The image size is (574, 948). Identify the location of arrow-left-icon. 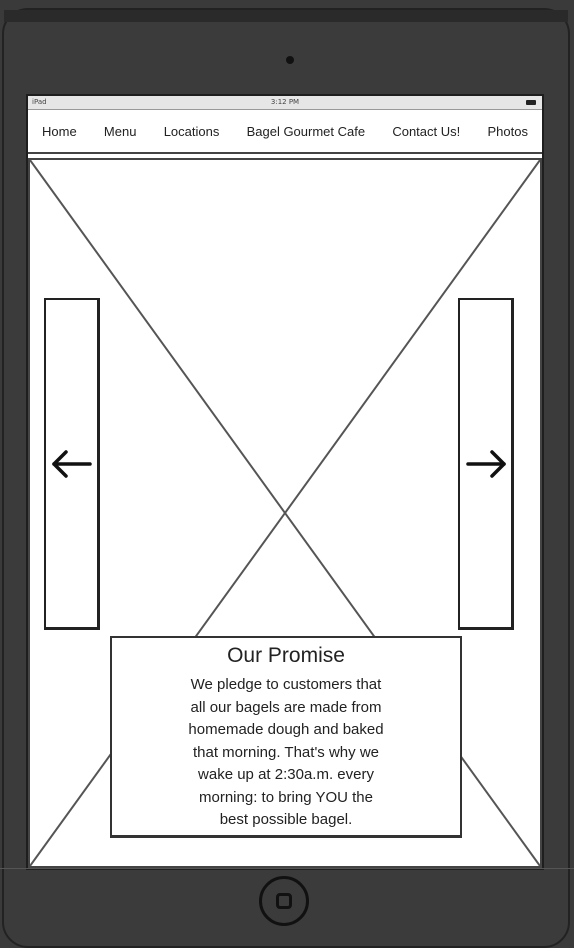
(71, 463).